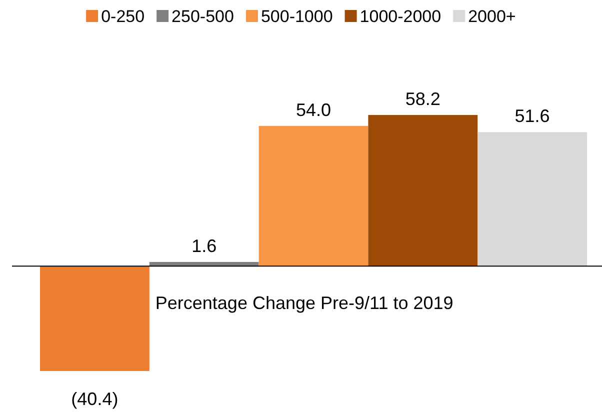 Image resolution: width=602 pixels, height=412 pixels. Describe the element at coordinates (492, 16) in the screenshot. I see `legend-label: 2000+` at that location.